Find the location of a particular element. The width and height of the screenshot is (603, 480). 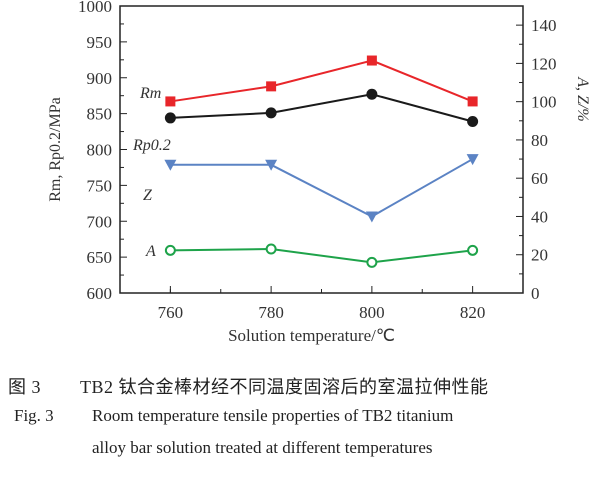

x-tick-label: 780 is located at coordinates (271, 312).